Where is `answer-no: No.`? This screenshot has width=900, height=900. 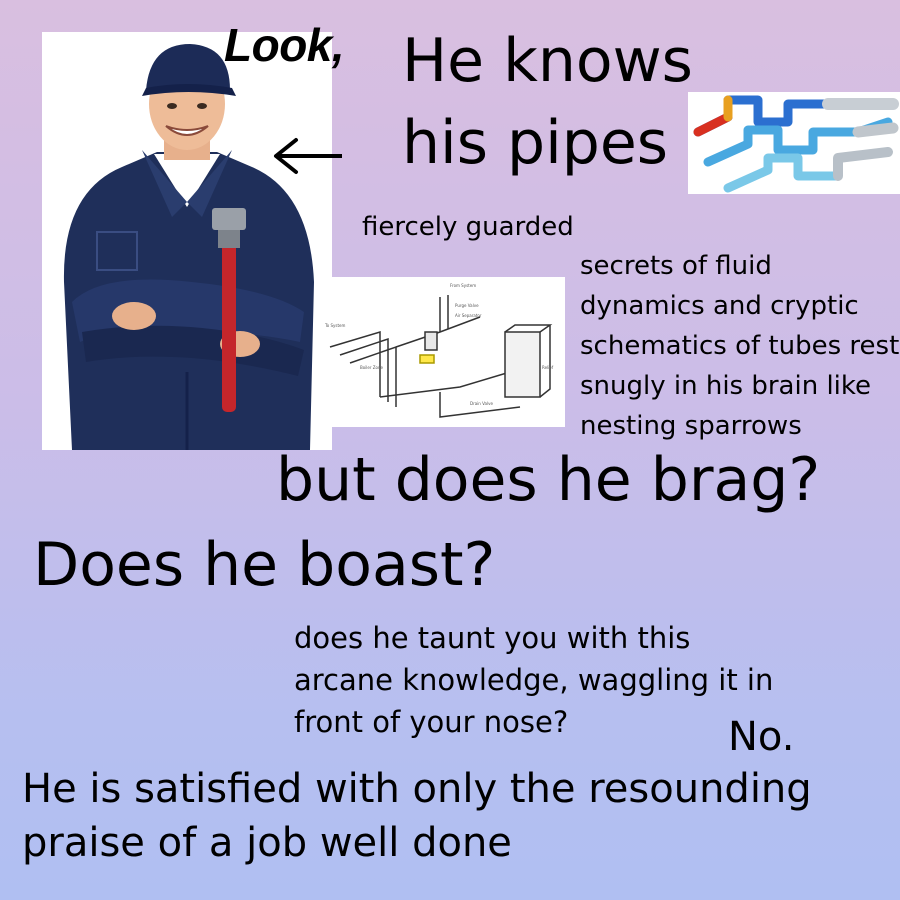 answer-no: No. is located at coordinates (761, 737).